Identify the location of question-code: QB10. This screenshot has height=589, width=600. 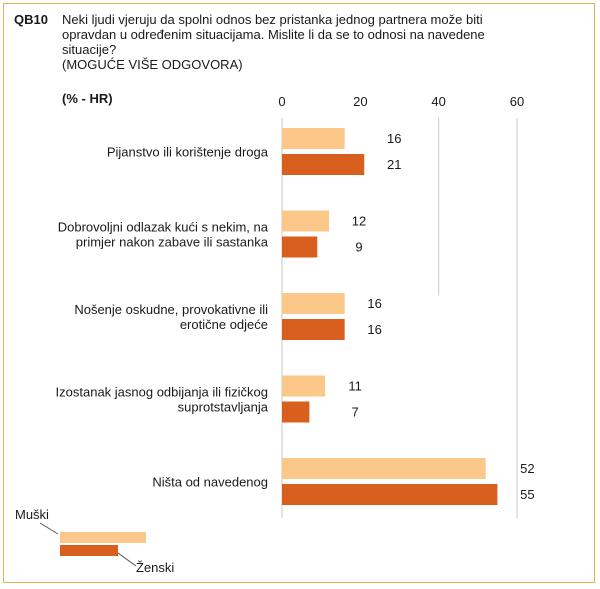
(31, 19).